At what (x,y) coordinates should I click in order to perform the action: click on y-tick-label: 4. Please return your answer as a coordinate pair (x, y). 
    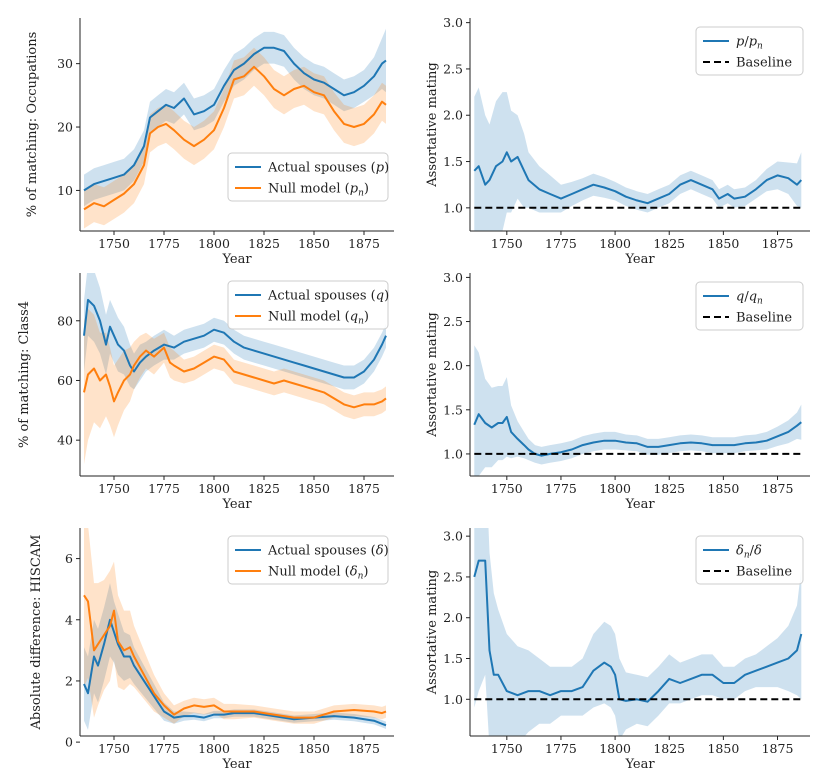
    Looking at the image, I should click on (69, 619).